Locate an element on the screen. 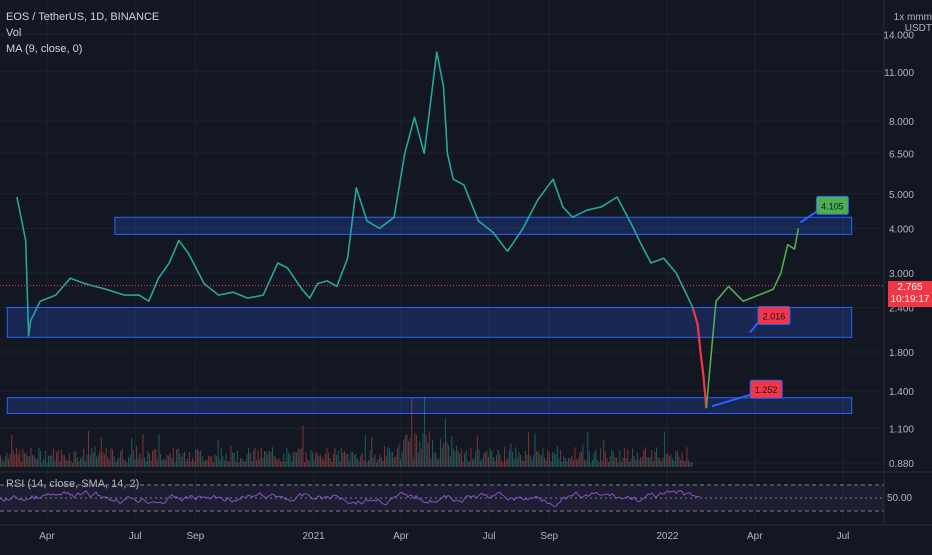  ma-indicator-label: MA (9, close, 0) is located at coordinates (44, 49).